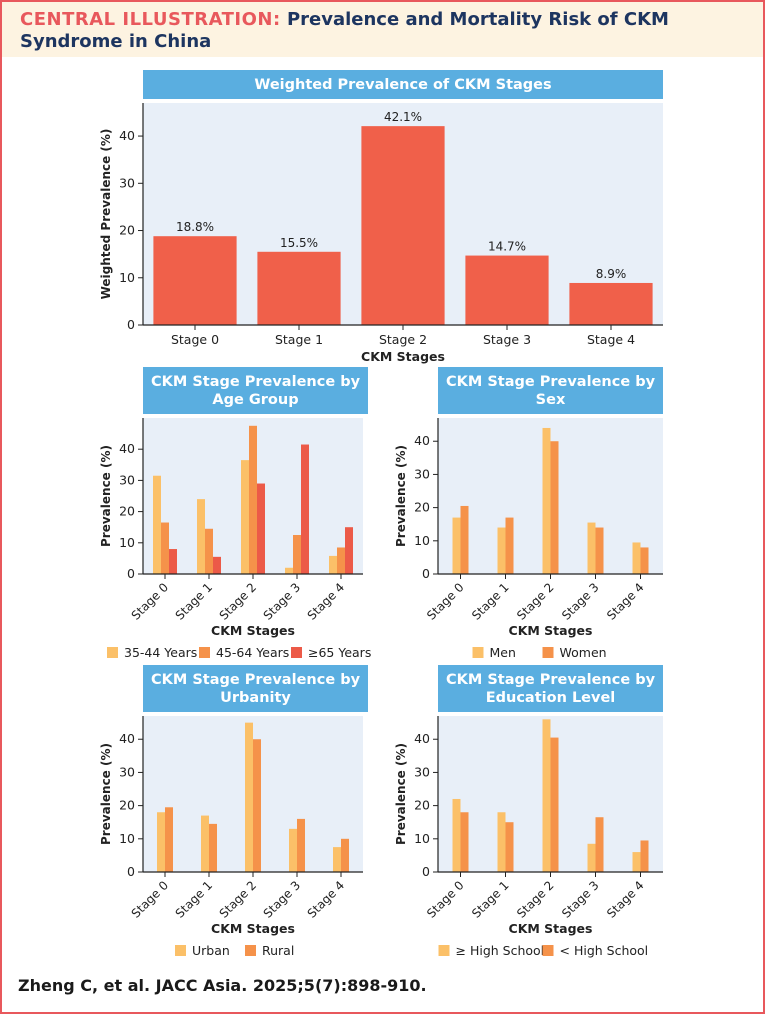 The width and height of the screenshot is (765, 1014). Describe the element at coordinates (551, 630) in the screenshot. I see `sex-x-axis-title: CKM Stages` at that location.